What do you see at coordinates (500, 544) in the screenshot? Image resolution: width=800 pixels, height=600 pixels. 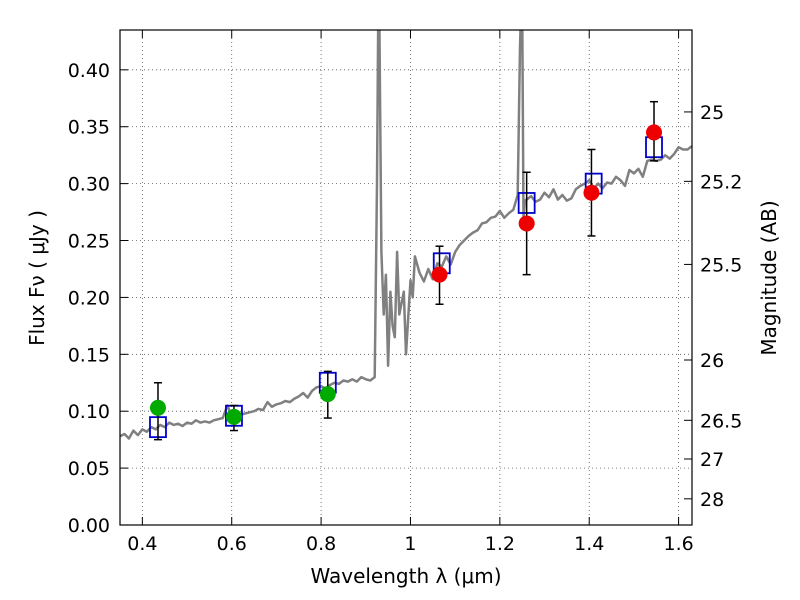 I see `x-tick-label: 1.2` at bounding box center [500, 544].